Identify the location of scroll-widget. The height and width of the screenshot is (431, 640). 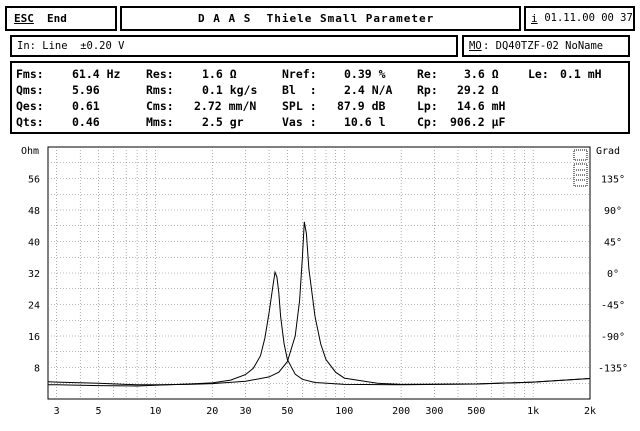
(580, 168).